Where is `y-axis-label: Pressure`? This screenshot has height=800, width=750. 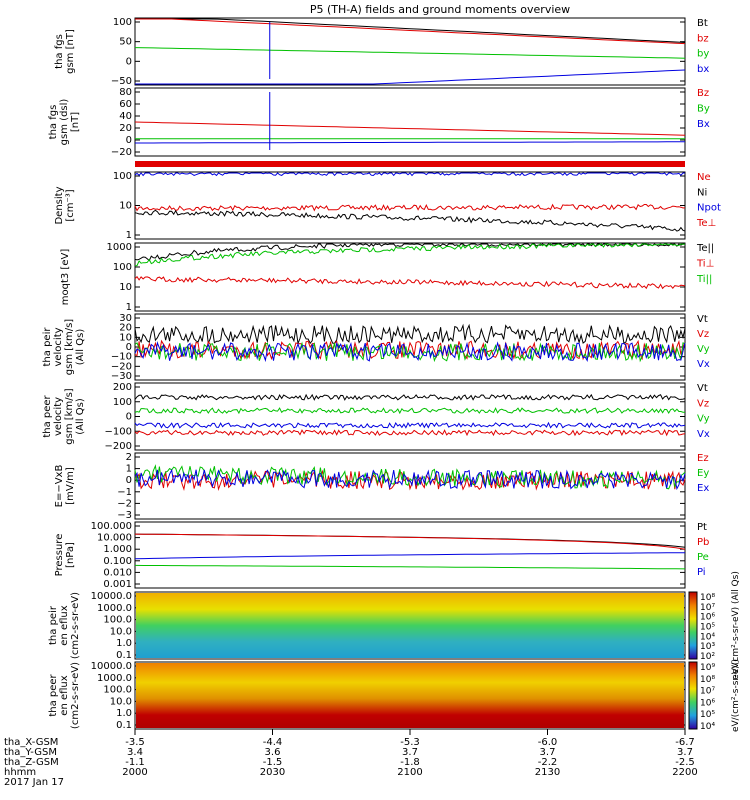
y-axis-label: Pressure is located at coordinates (59, 555).